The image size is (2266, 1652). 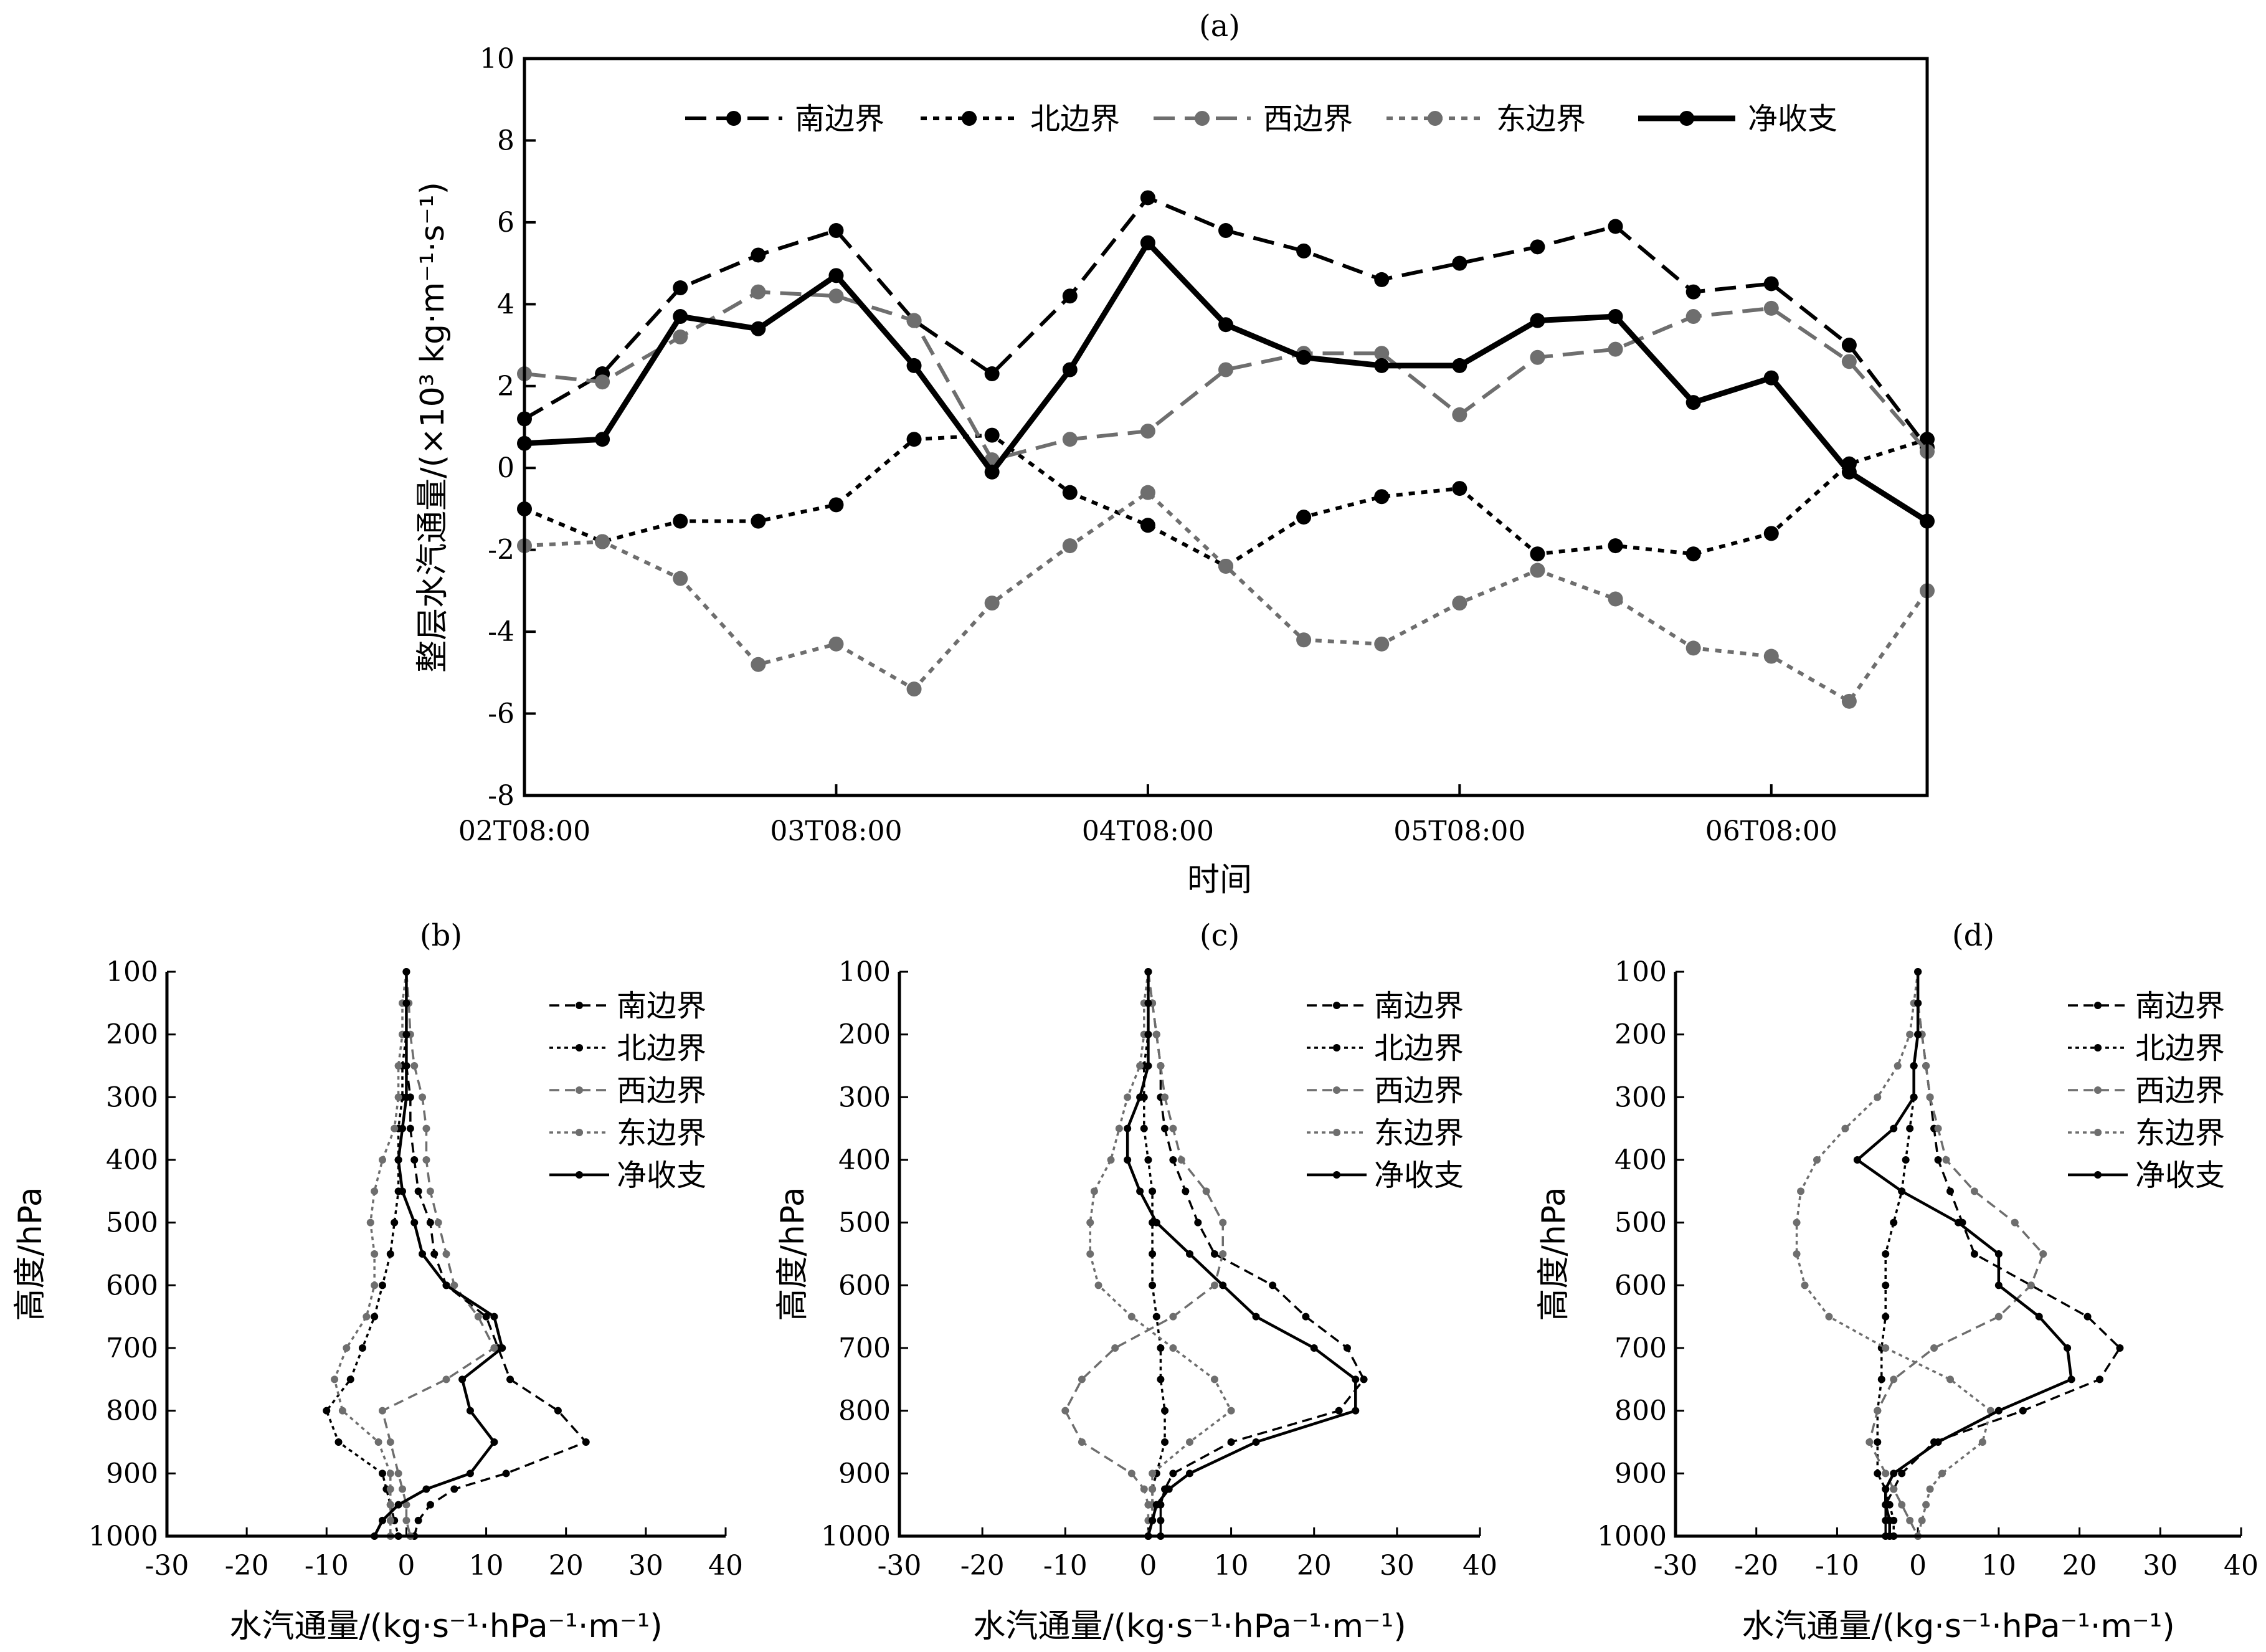 What do you see at coordinates (30, 1254) in the screenshot?
I see `panel-b-ylabel: 高度/hPa` at bounding box center [30, 1254].